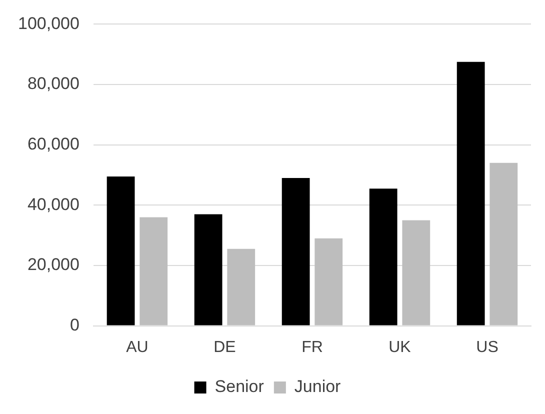 This screenshot has height=414, width=545. I want to click on y-tick-label: 60,000, so click(53, 144).